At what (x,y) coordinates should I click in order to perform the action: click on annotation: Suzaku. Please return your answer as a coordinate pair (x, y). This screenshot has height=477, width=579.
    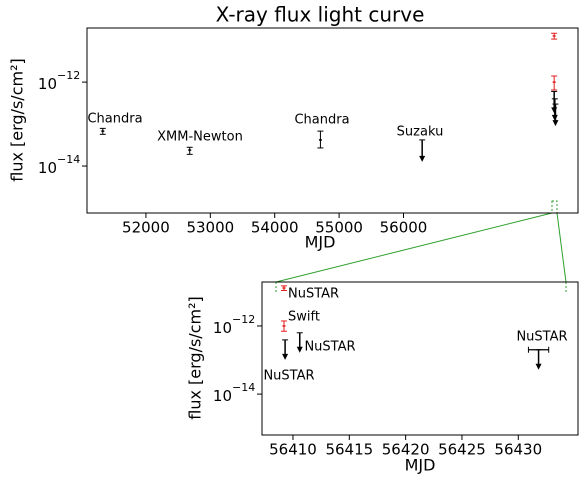
    Looking at the image, I should click on (420, 132).